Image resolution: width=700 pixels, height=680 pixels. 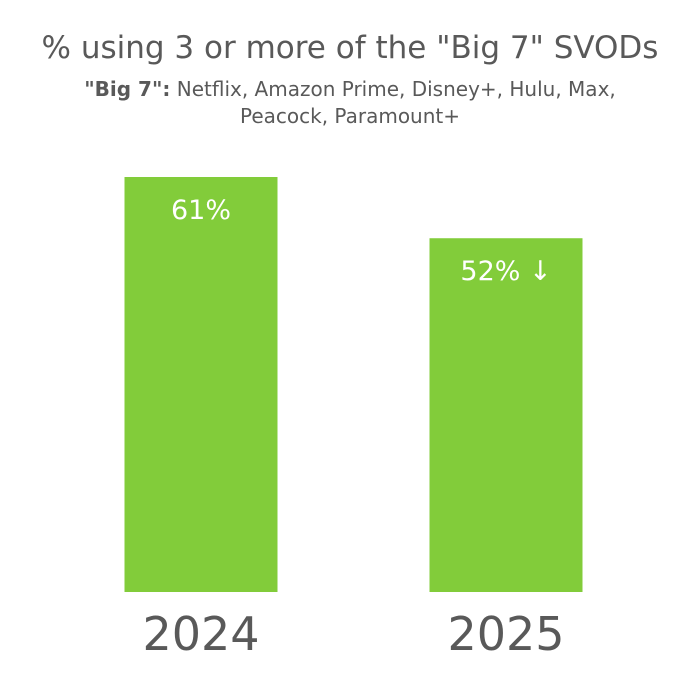 I want to click on bar-2025, so click(x=506, y=415).